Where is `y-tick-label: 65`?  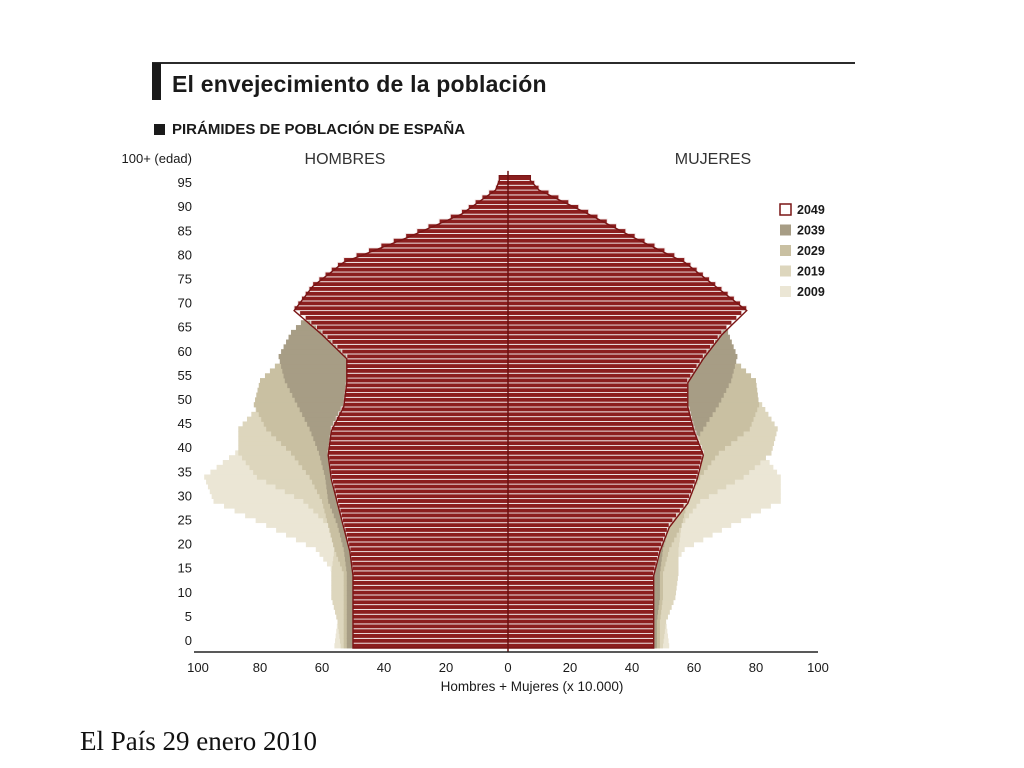
y-tick-label: 65 is located at coordinates (185, 327).